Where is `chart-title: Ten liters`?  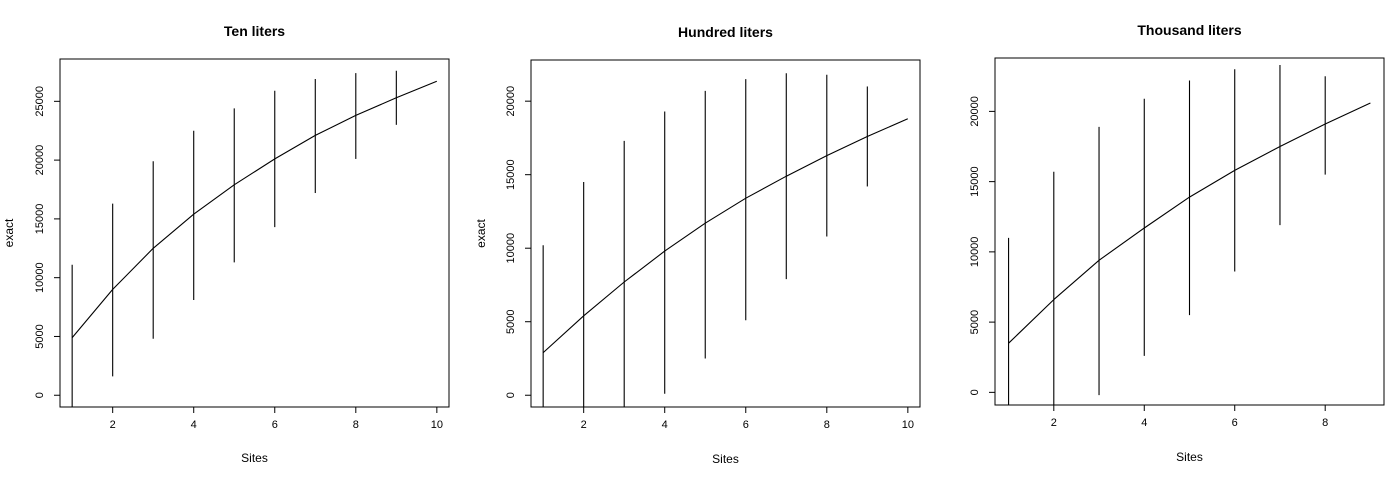
chart-title: Ten liters is located at coordinates (254, 31).